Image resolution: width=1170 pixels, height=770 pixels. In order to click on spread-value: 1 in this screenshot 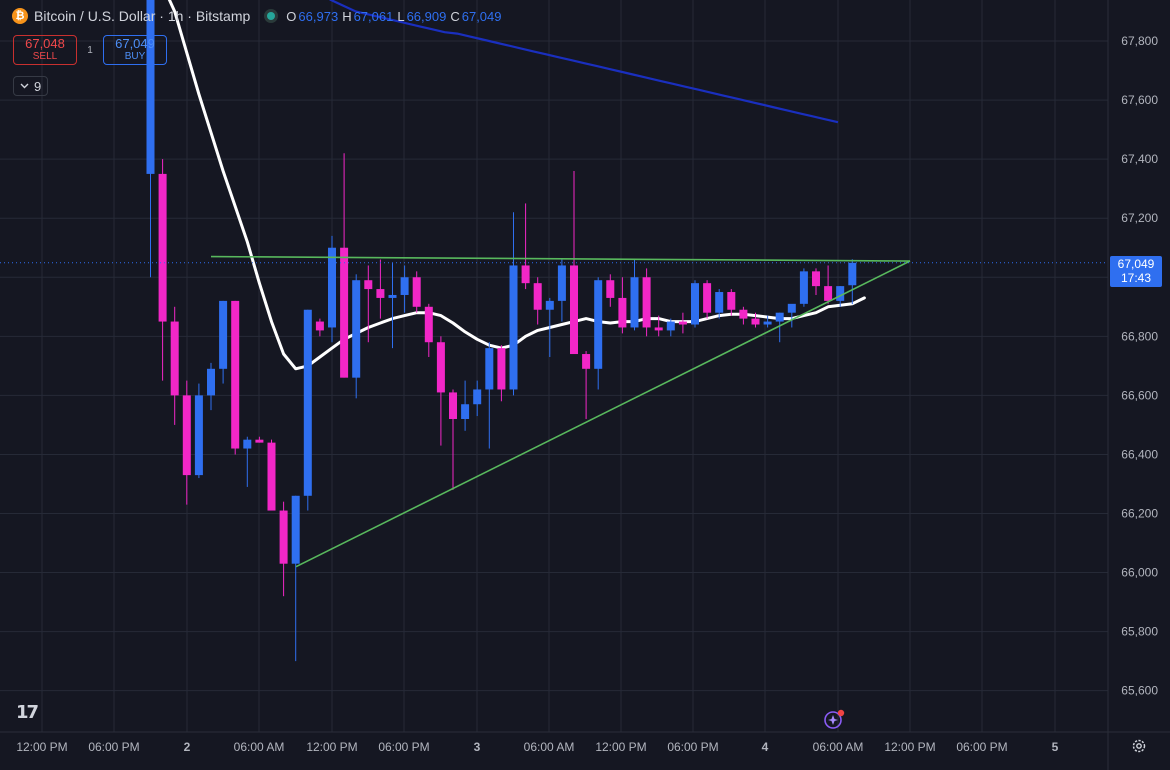, I will do `click(90, 50)`.